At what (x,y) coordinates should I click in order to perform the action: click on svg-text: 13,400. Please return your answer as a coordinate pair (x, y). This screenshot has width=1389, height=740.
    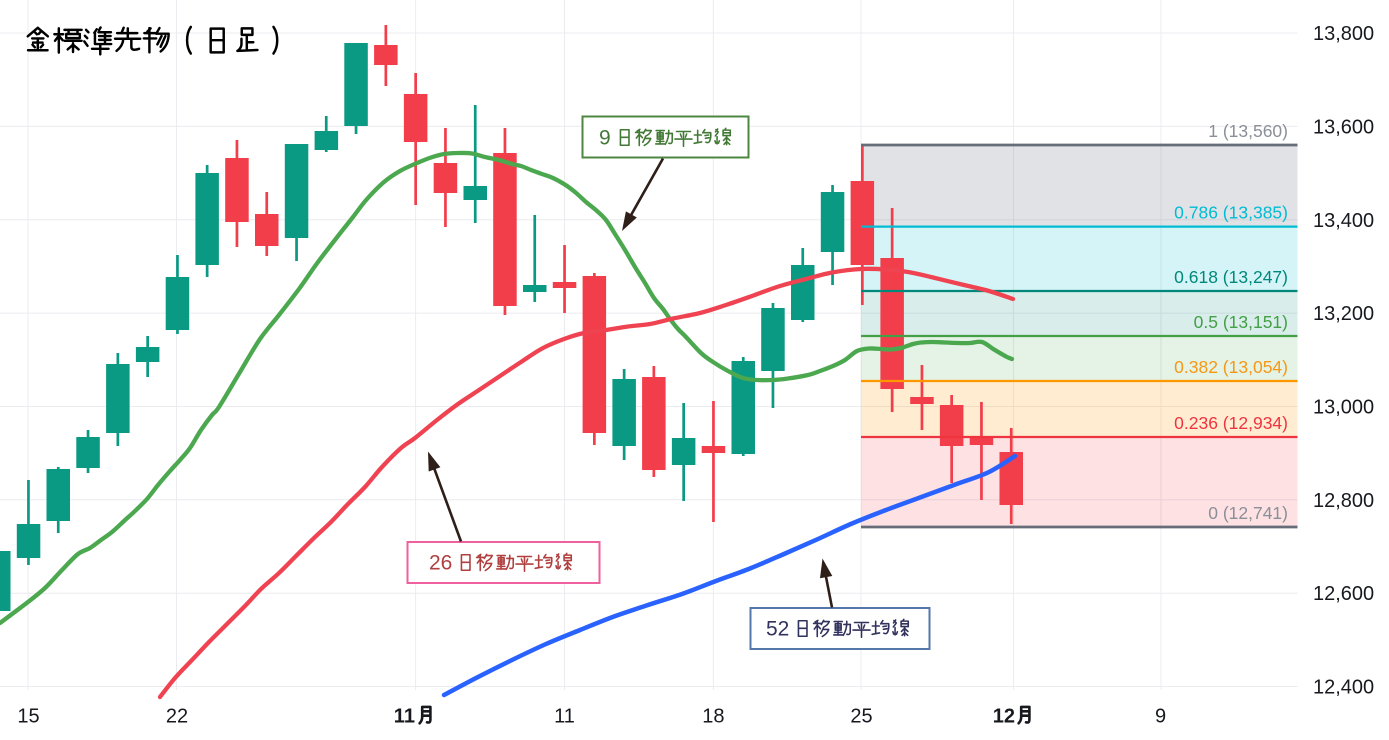
    Looking at the image, I should click on (1343, 221).